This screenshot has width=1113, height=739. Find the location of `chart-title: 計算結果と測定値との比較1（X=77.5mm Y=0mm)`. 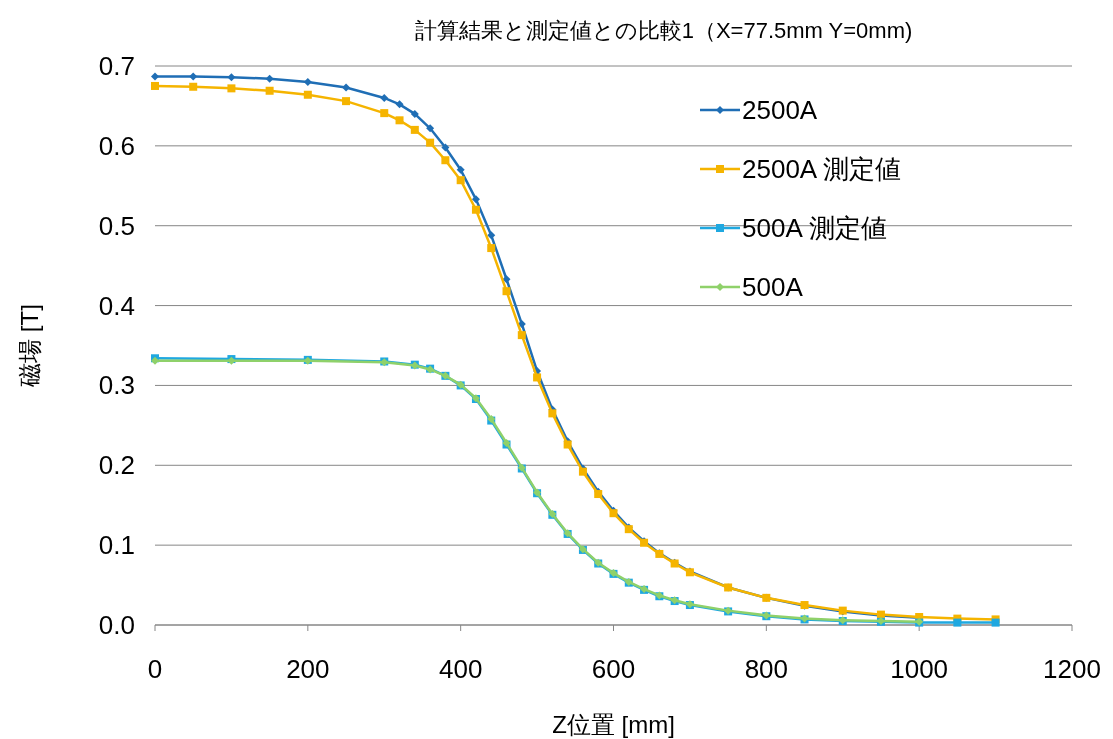

chart-title: 計算結果と測定値との比較1（X=77.5mm Y=0mm) is located at coordinates (663, 30).